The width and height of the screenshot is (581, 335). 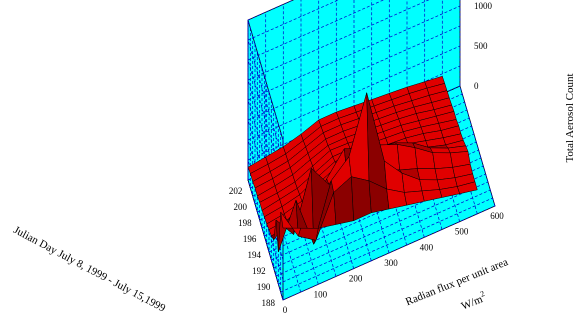 I want to click on z-tick-label: 0, so click(x=476, y=86).